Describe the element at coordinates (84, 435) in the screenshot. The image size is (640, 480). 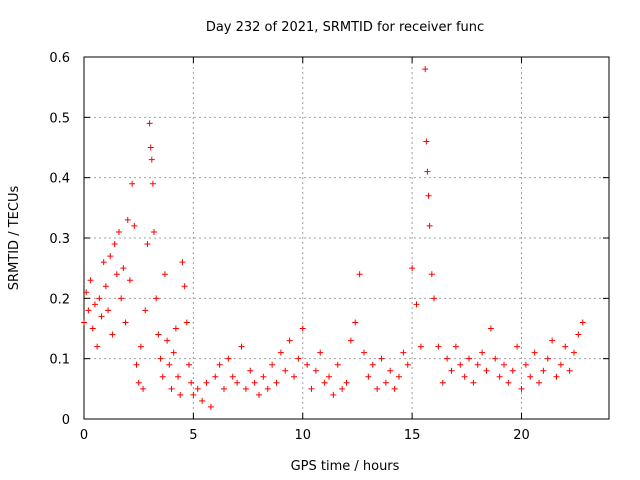
I see `x-tick-label: 0` at that location.